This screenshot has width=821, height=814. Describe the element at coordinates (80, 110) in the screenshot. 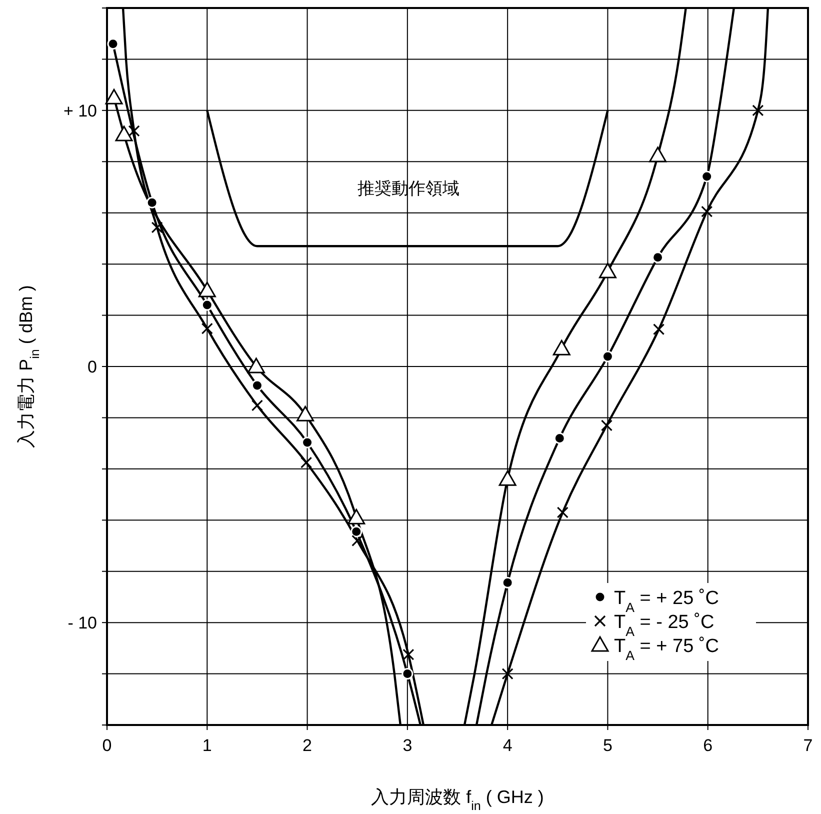

I see `y-tick-label: + 10` at that location.